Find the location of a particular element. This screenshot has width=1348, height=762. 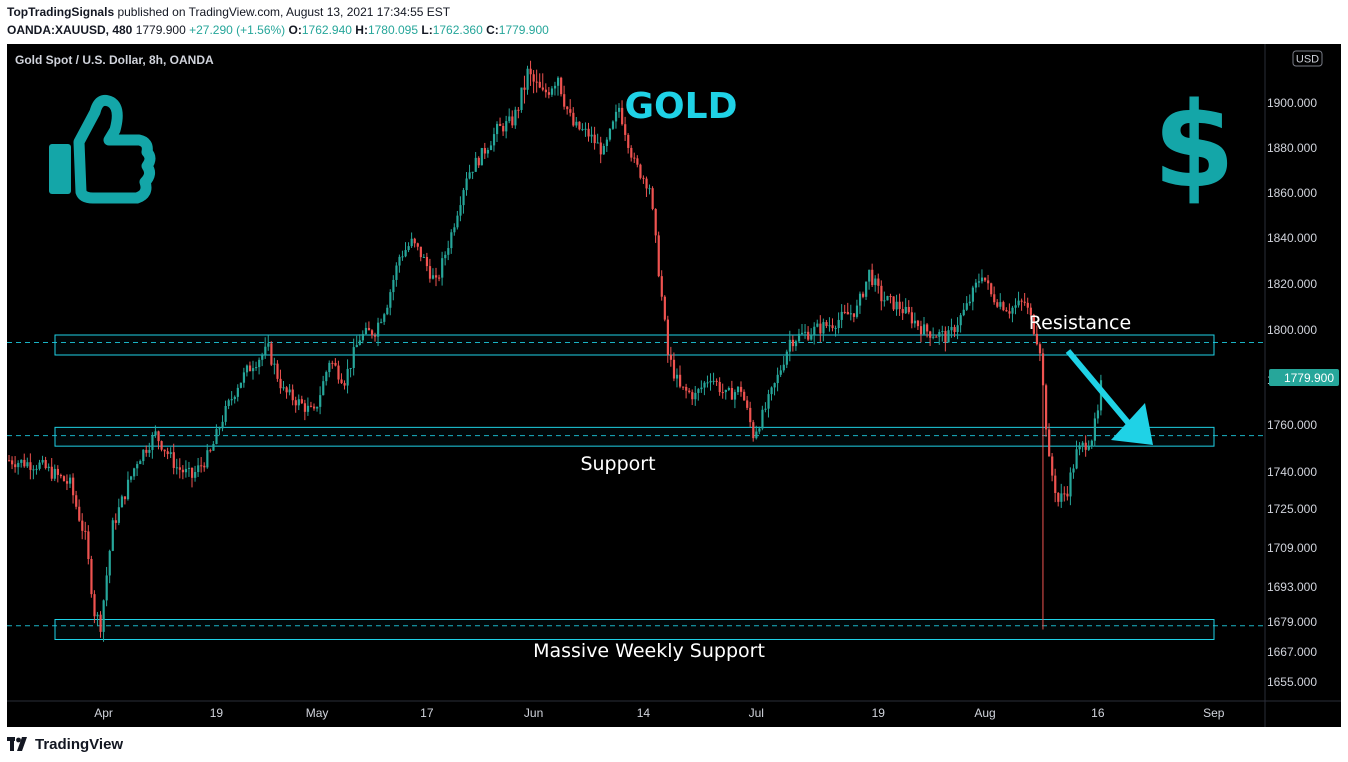

tradingview-brand: TradingView is located at coordinates (79, 744).